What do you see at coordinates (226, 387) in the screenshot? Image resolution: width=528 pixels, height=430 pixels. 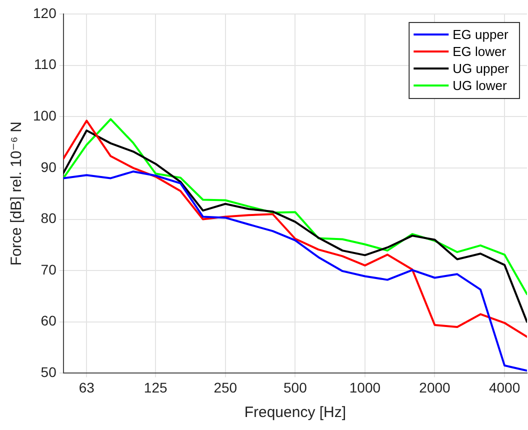 I see `x-tick-label: 250` at bounding box center [226, 387].